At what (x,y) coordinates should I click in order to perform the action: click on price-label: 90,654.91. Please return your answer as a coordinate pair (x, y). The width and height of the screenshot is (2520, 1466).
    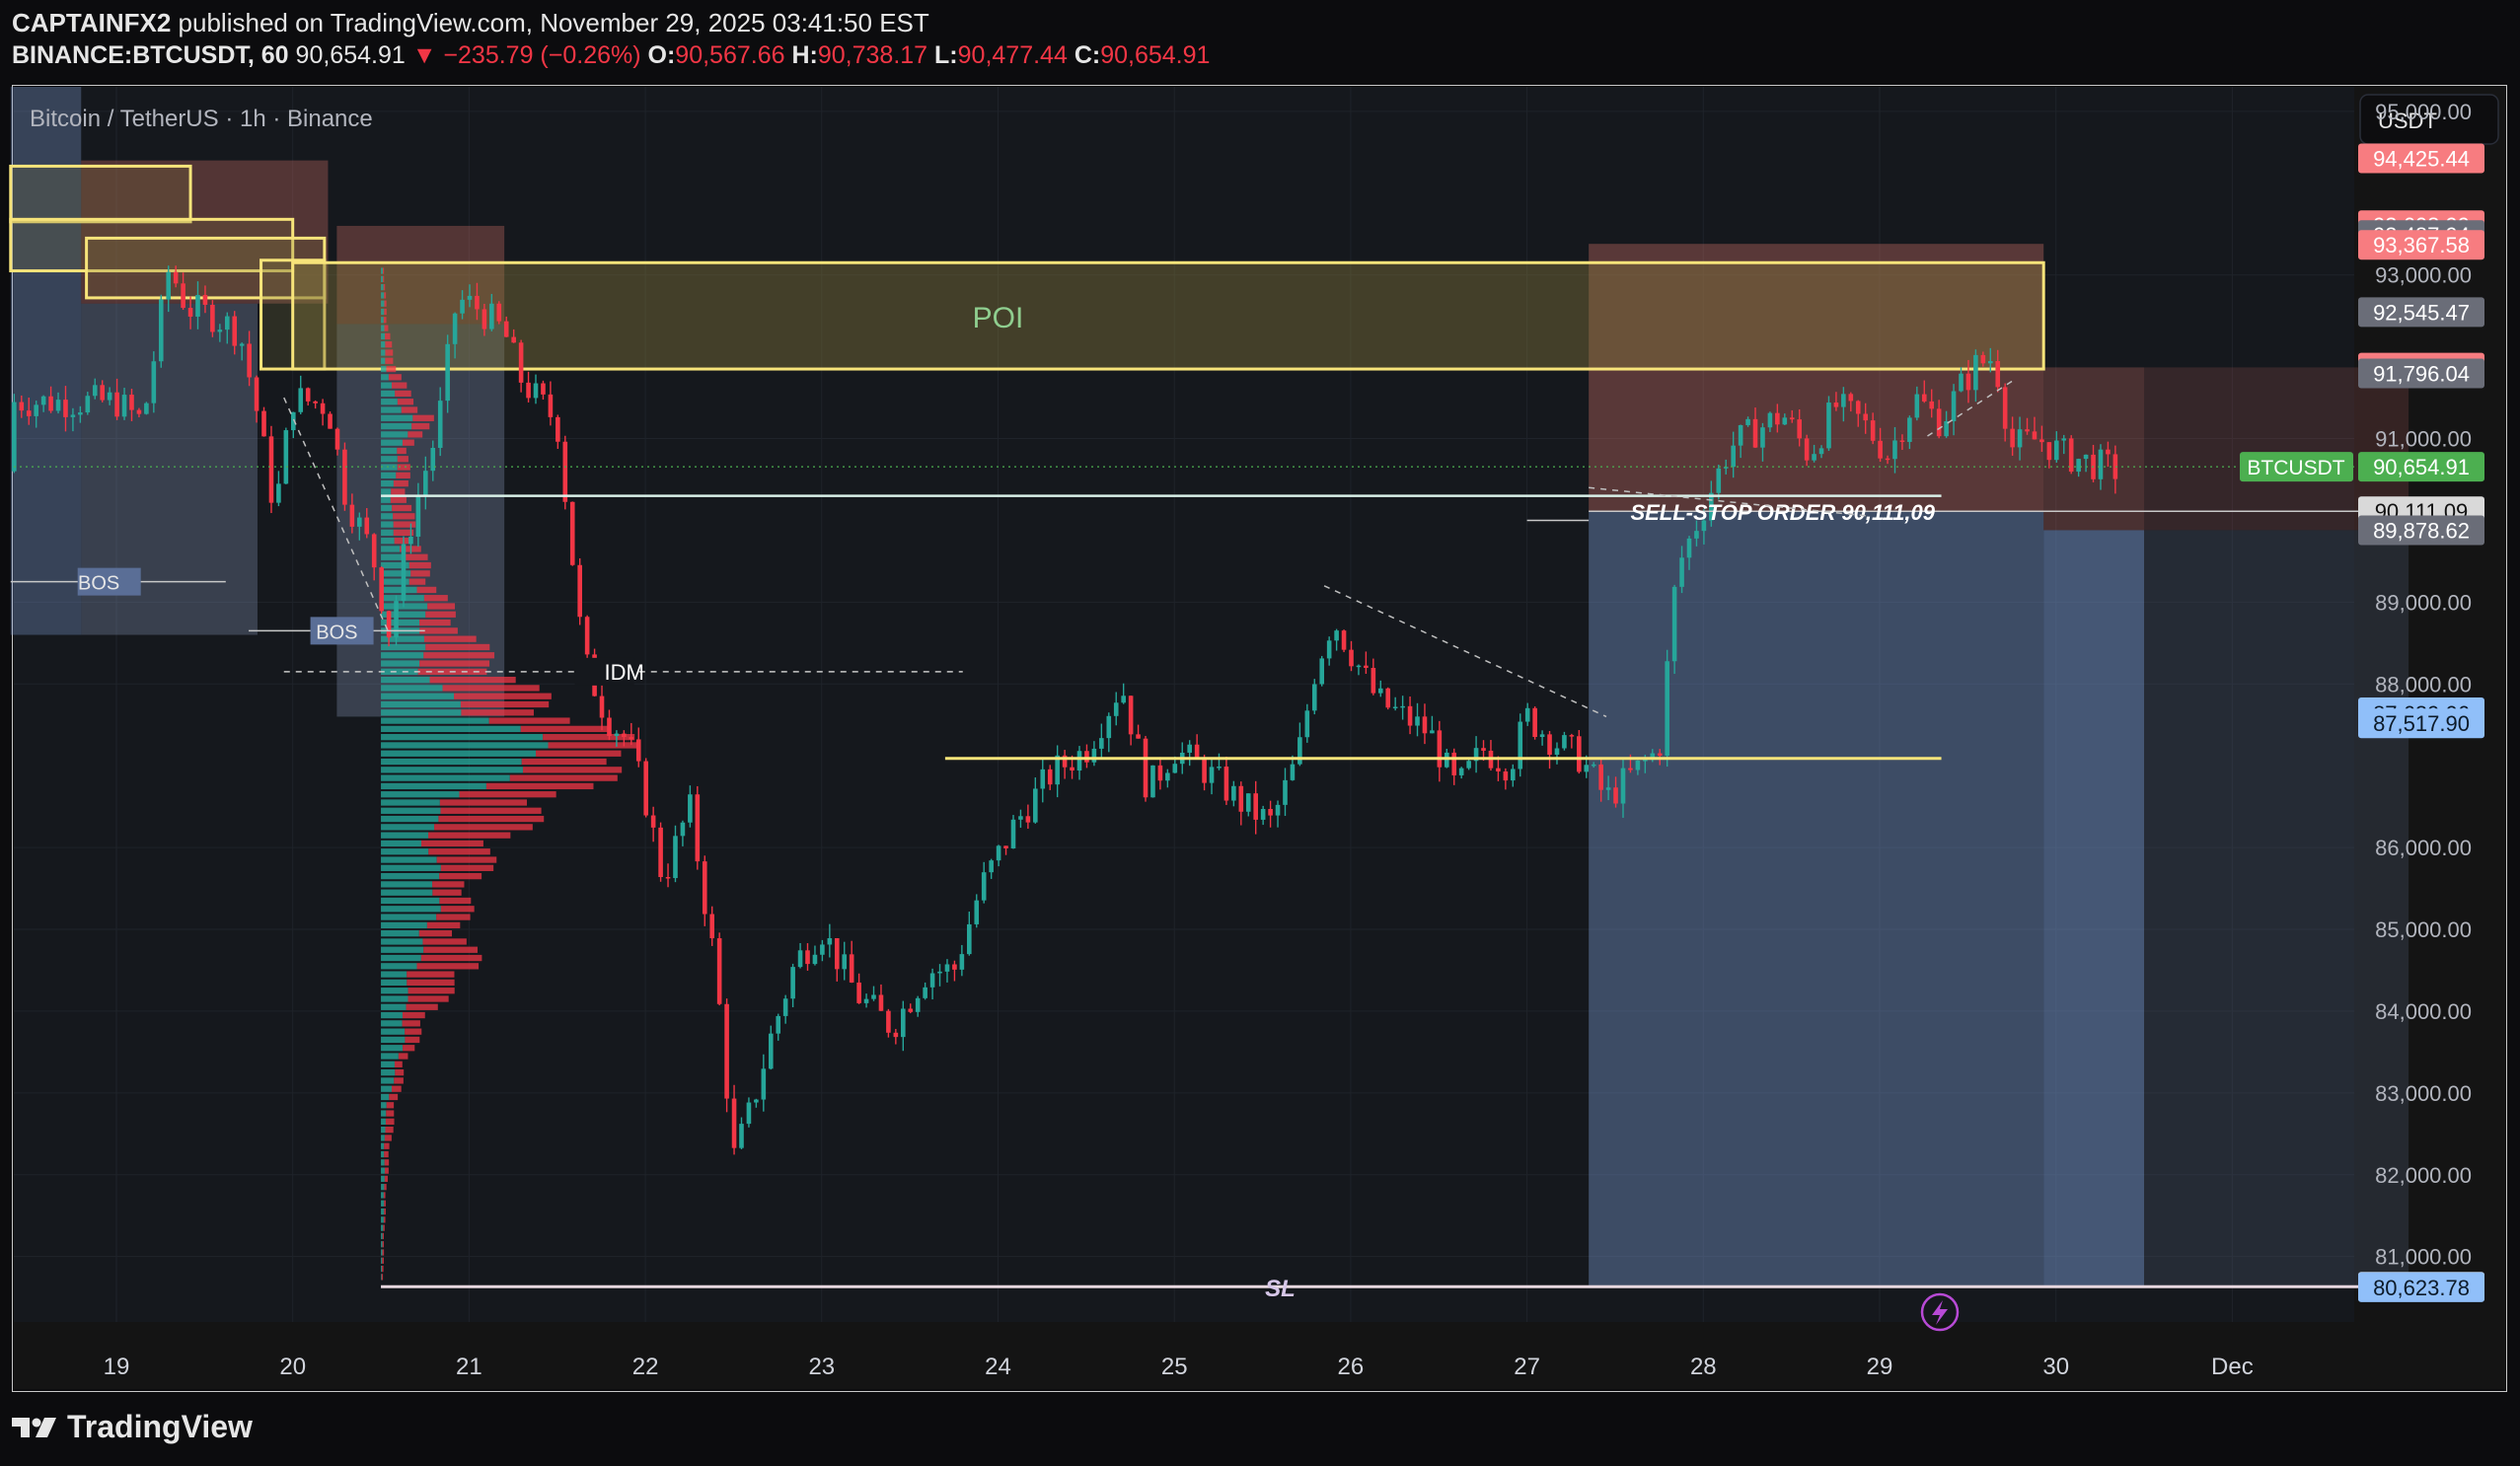
    Looking at the image, I should click on (2421, 467).